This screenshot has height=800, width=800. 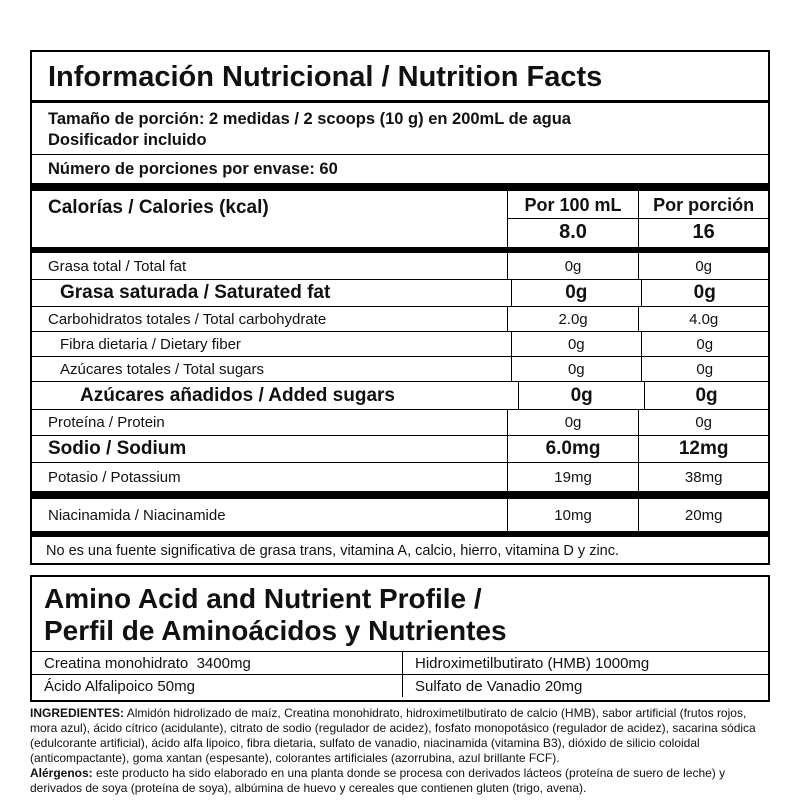 What do you see at coordinates (400, 396) in the screenshot?
I see `nutrient-row: Azúcares añadidos / Added sugars 0g 0g` at bounding box center [400, 396].